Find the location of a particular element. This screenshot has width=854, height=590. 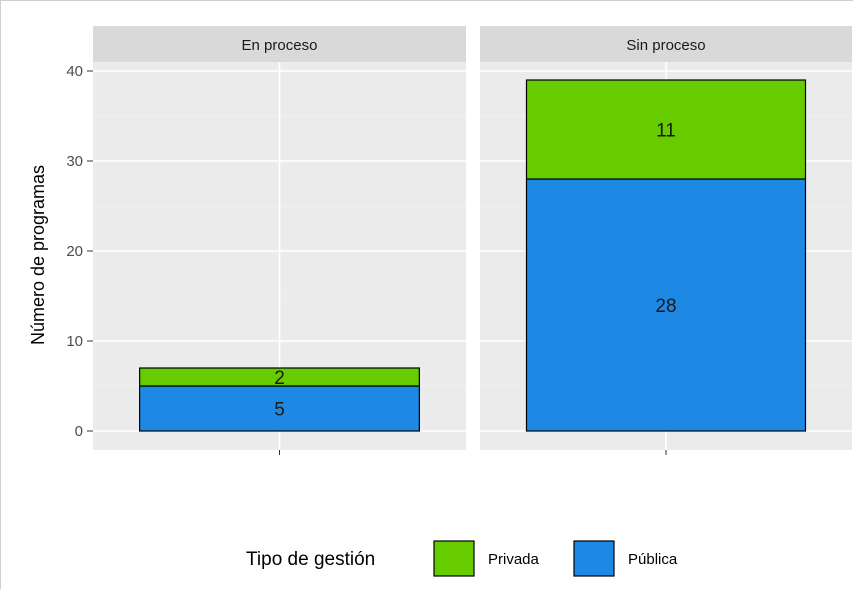

y-tick-label: 10 is located at coordinates (74, 341).